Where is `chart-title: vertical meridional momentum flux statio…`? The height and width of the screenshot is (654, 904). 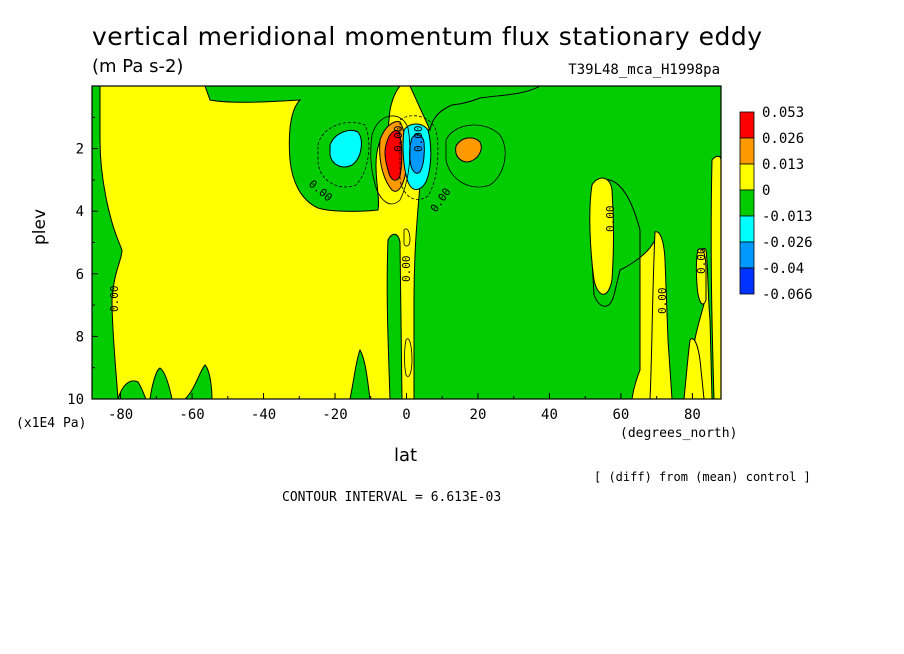 chart-title: vertical meridional momentum flux statio… is located at coordinates (427, 36).